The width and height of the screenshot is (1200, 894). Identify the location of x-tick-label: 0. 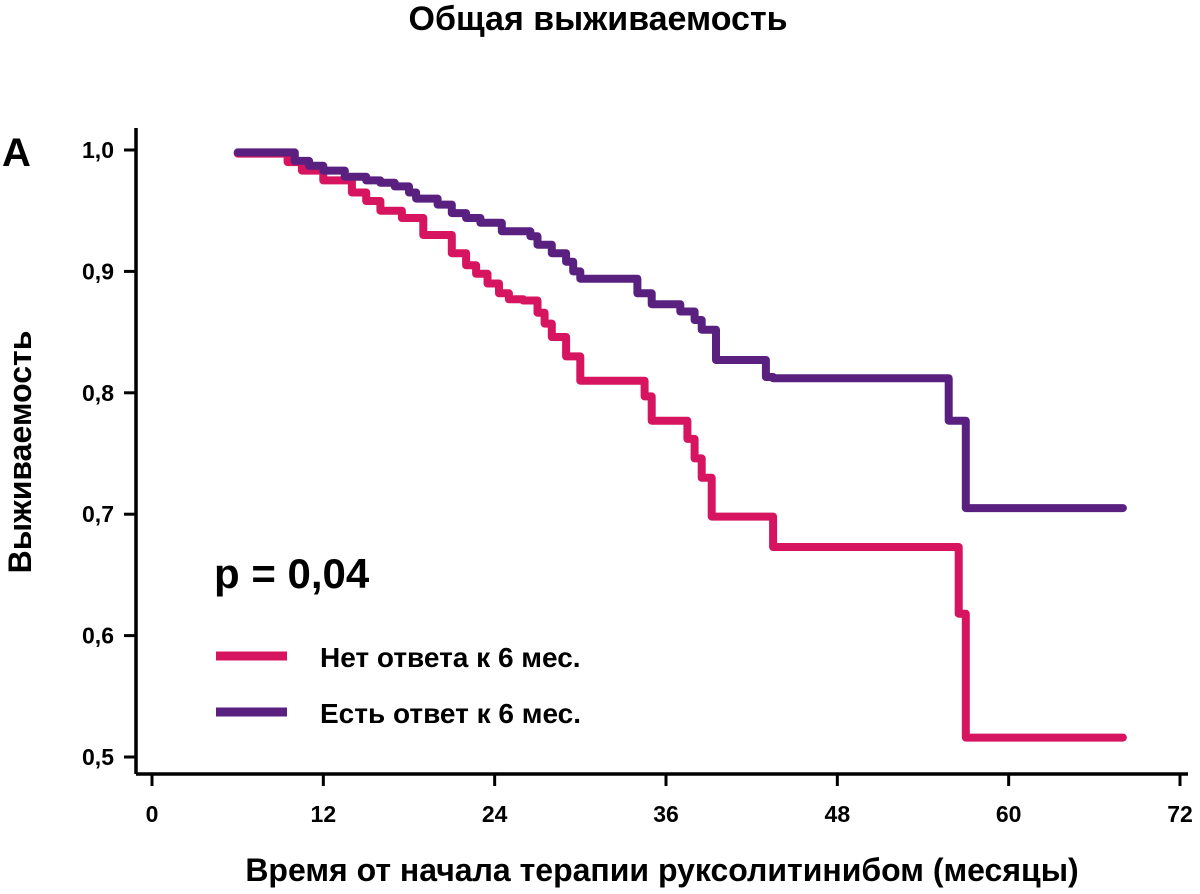
(152, 814).